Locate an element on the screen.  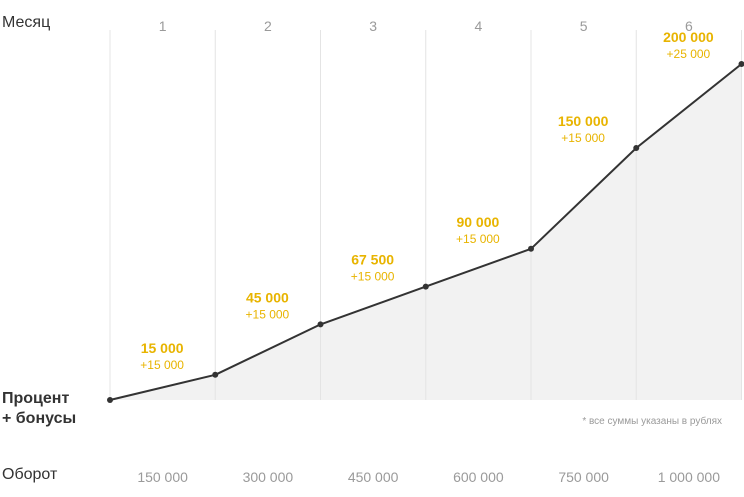
month-tick-label: 6 is located at coordinates (689, 26).